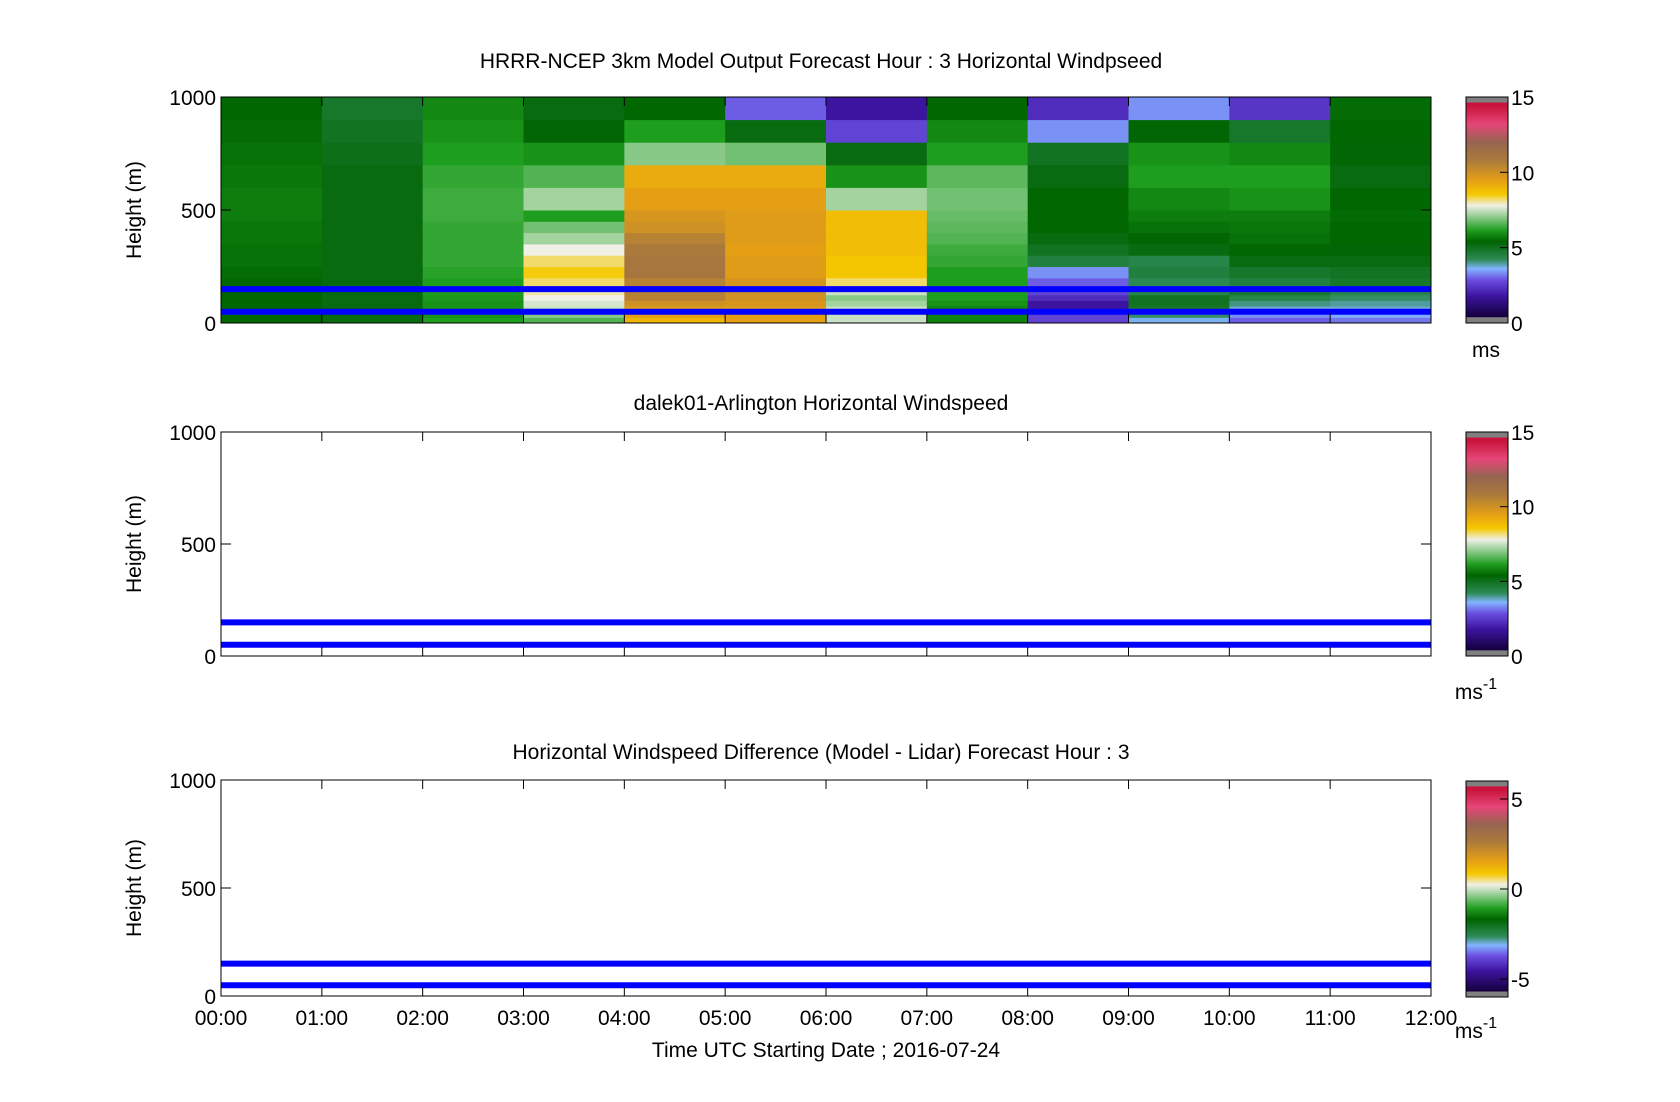 The image size is (1680, 1102). Describe the element at coordinates (826, 974) in the screenshot. I see `panel3-marker-lines` at that location.